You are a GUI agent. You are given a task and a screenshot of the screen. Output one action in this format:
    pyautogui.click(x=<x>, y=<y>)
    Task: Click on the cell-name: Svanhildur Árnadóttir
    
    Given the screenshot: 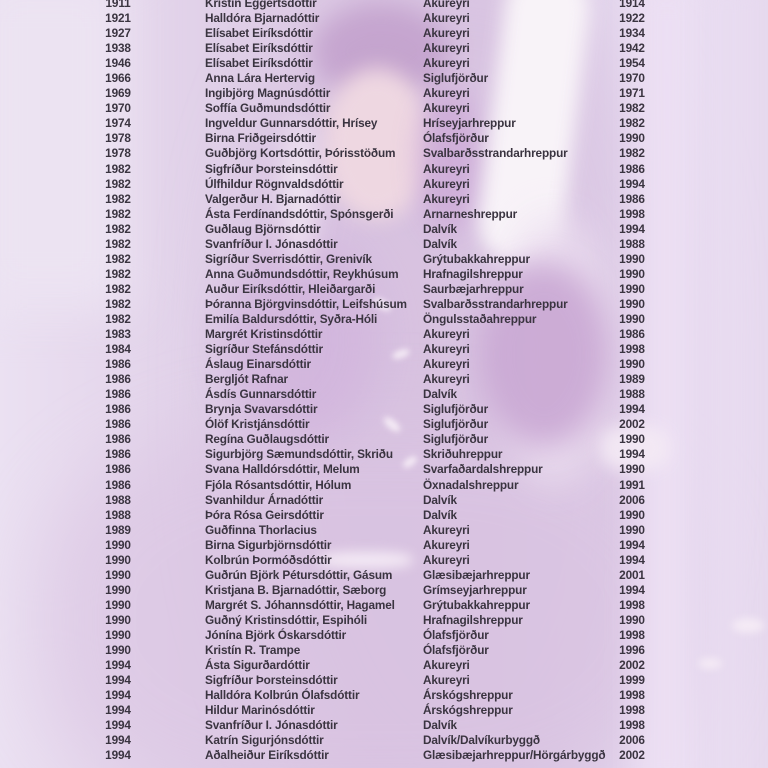 What is the action you would take?
    pyautogui.click(x=264, y=499)
    